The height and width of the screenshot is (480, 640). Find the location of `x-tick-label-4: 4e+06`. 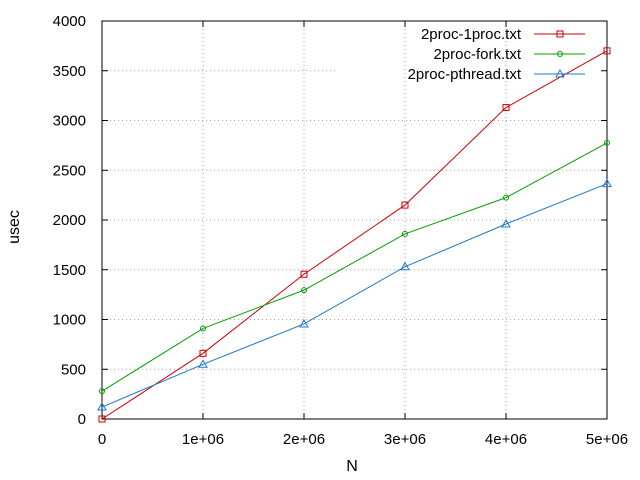

x-tick-label-4: 4e+06 is located at coordinates (506, 439).